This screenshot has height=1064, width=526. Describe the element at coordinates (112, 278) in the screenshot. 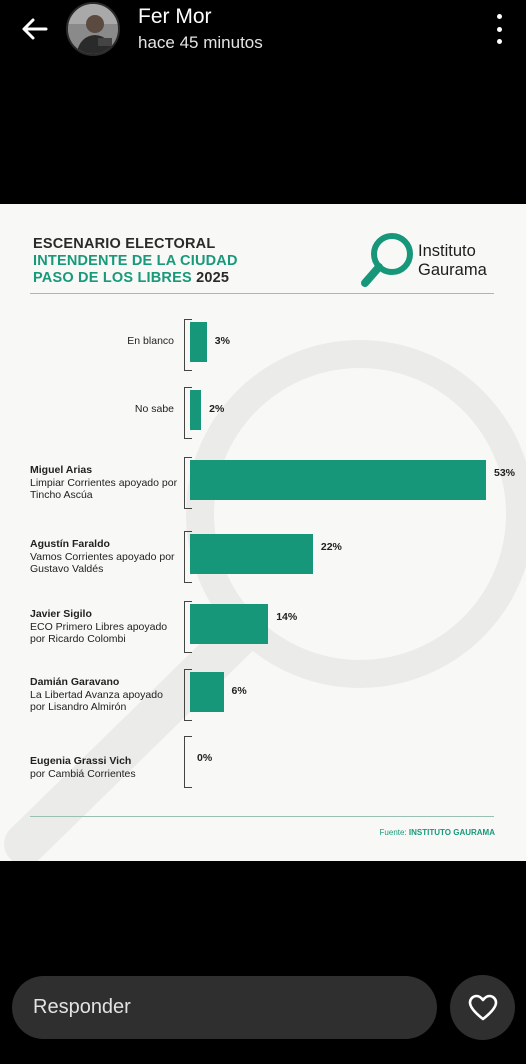

I see `title-city: PASO DE LOS LIBRES` at that location.